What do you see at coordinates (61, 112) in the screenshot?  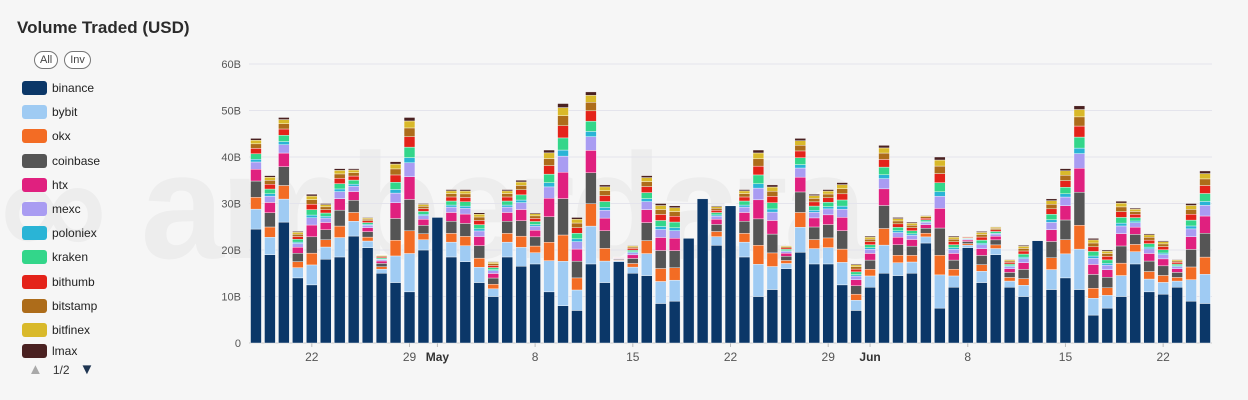 I see `legend-item-bybit: bybit` at bounding box center [61, 112].